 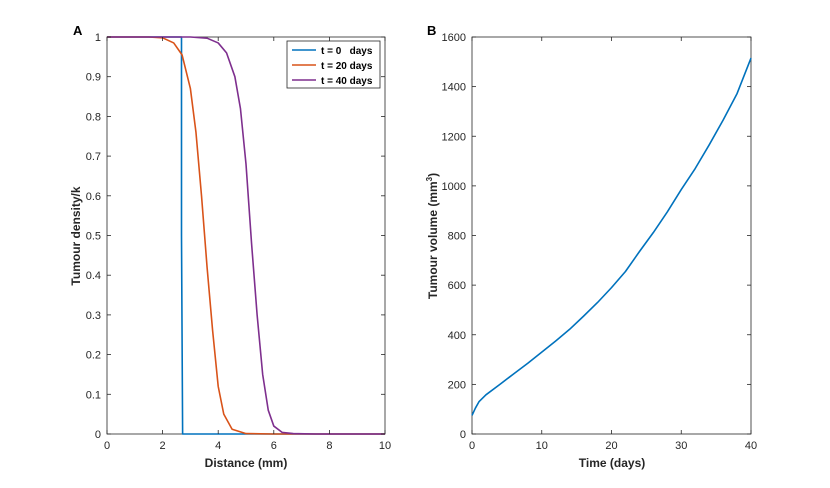 I want to click on y-tick-label: 1600, so click(x=454, y=38).